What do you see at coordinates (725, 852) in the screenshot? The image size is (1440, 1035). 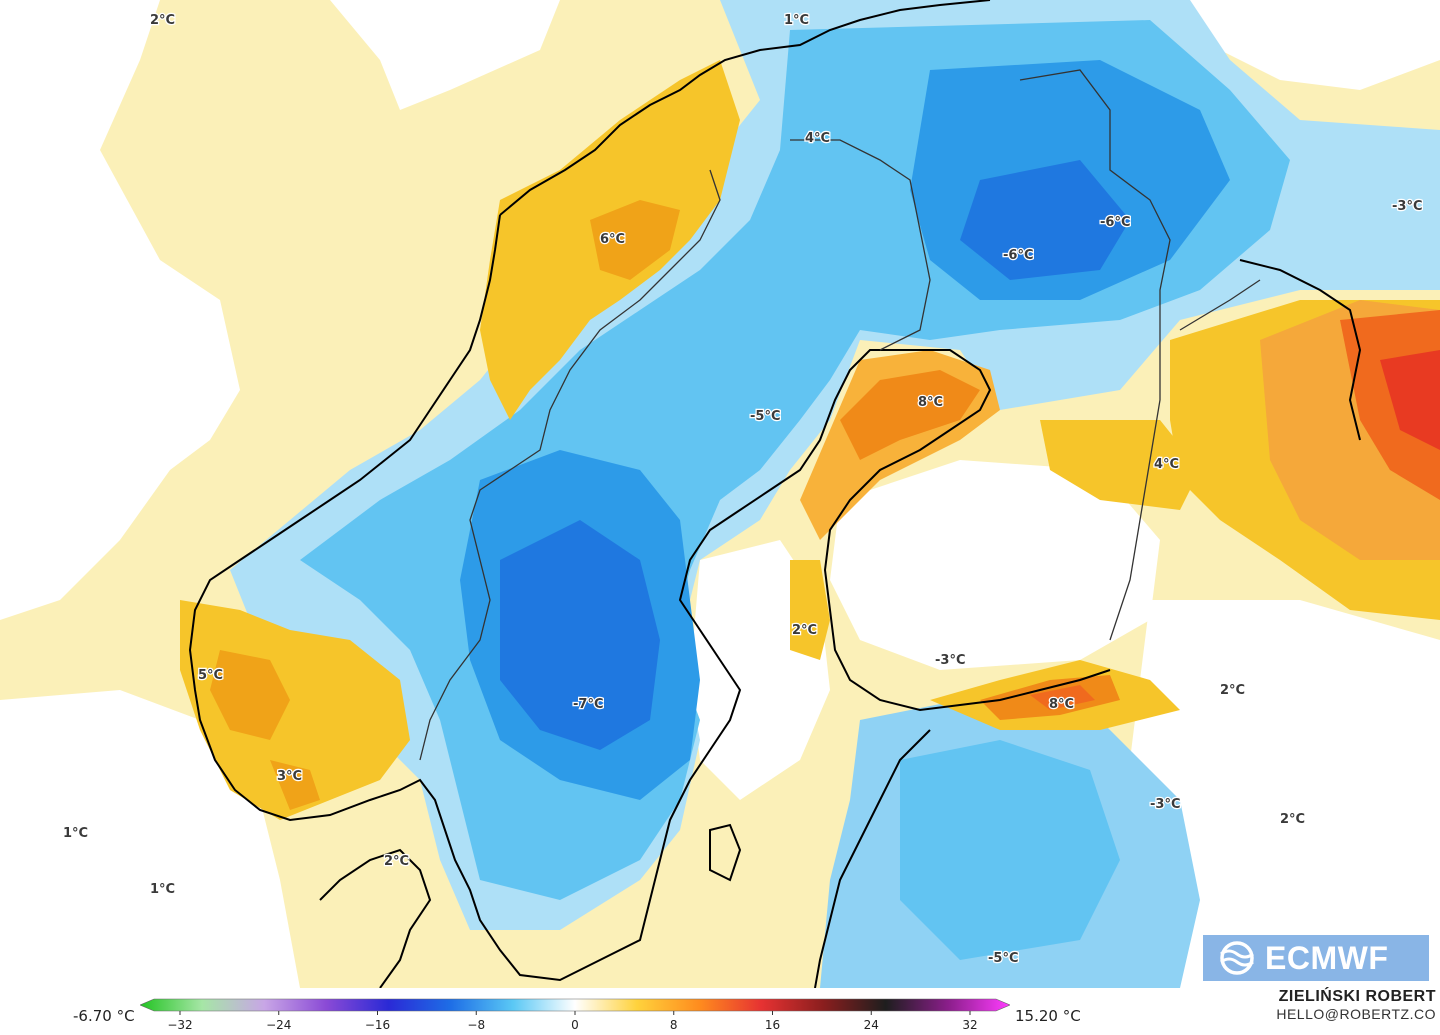 I see `gotland-coastline` at bounding box center [725, 852].